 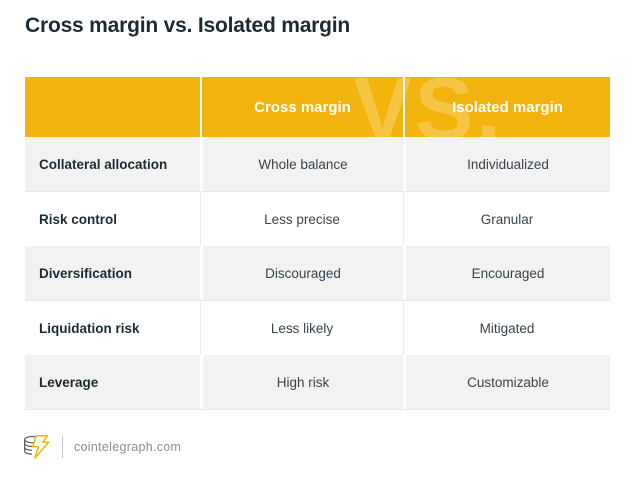 I want to click on row-label: Collateral allocation, so click(x=103, y=164).